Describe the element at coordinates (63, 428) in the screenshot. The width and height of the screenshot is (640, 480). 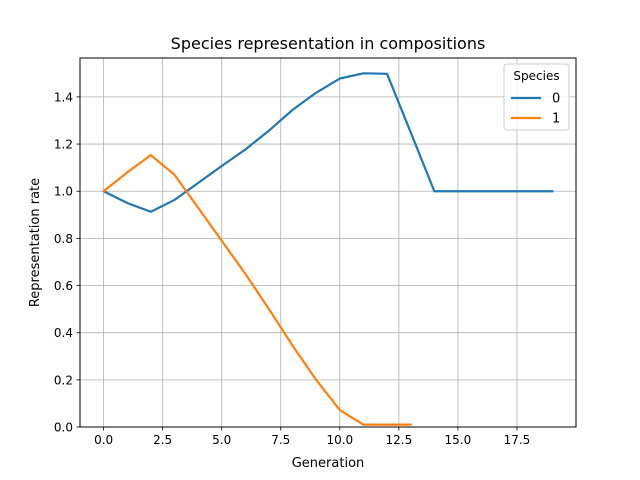
I see `y-tick-label: 0.0` at that location.